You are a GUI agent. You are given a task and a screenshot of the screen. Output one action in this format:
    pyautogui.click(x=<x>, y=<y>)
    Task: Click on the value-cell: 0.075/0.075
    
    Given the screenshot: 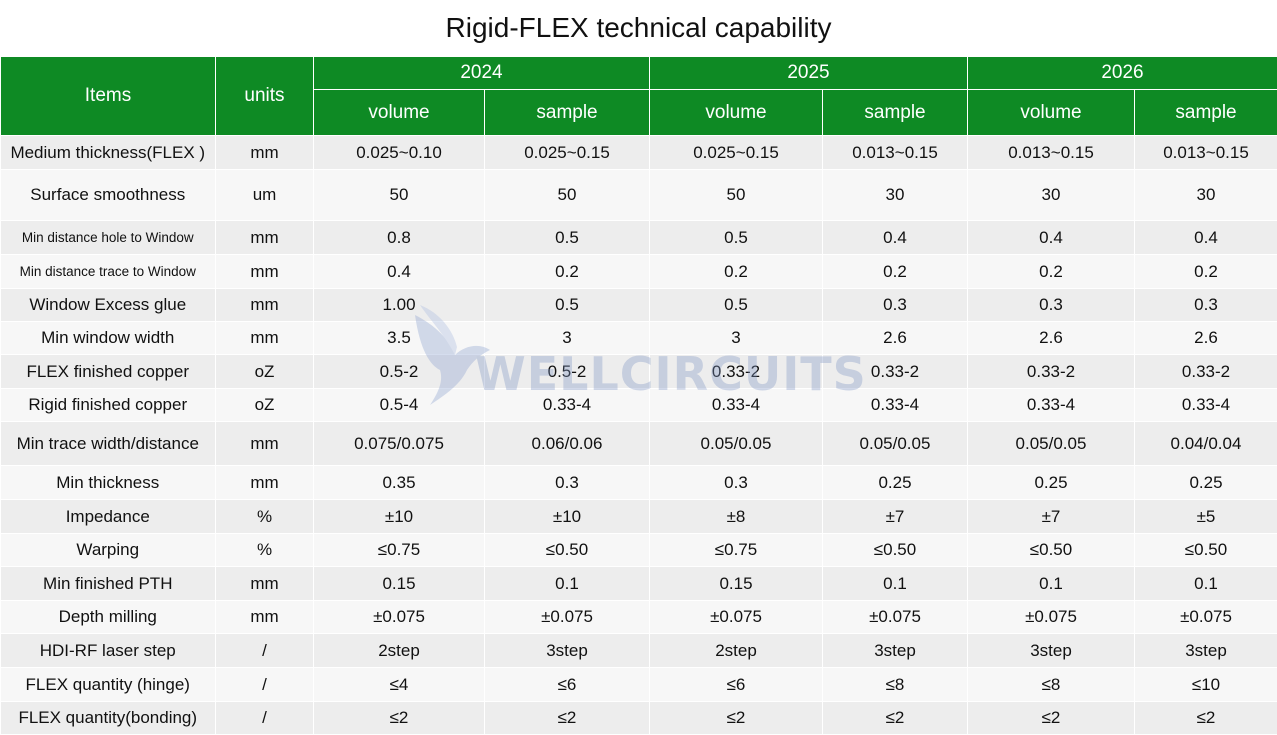 What is the action you would take?
    pyautogui.click(x=399, y=444)
    